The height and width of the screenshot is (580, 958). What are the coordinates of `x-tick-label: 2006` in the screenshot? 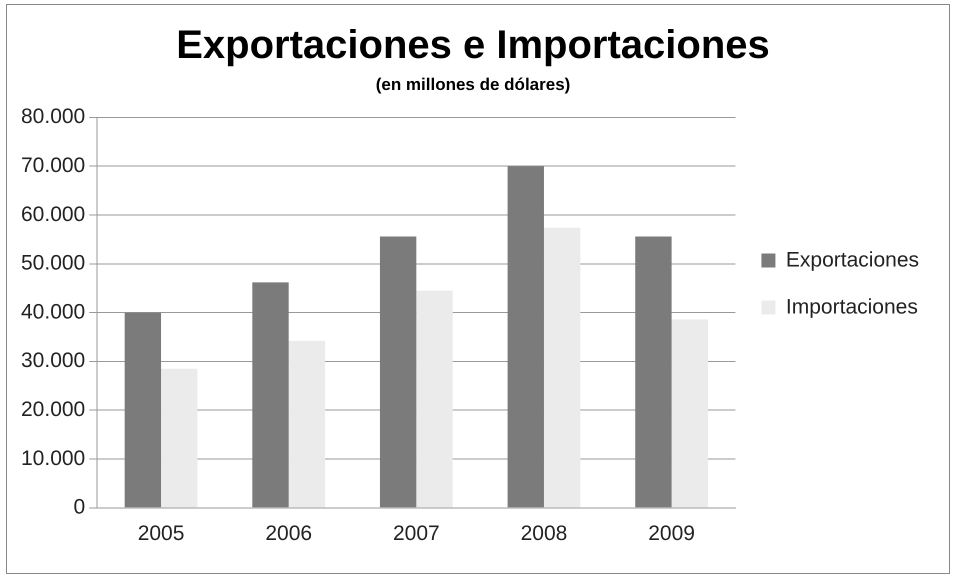 It's located at (288, 534).